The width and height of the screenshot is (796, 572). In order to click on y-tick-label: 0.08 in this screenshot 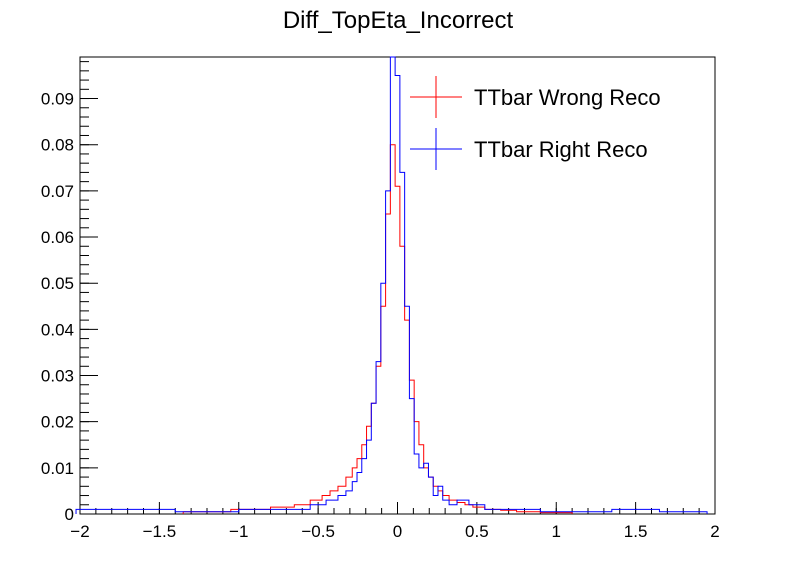, I will do `click(57, 145)`.